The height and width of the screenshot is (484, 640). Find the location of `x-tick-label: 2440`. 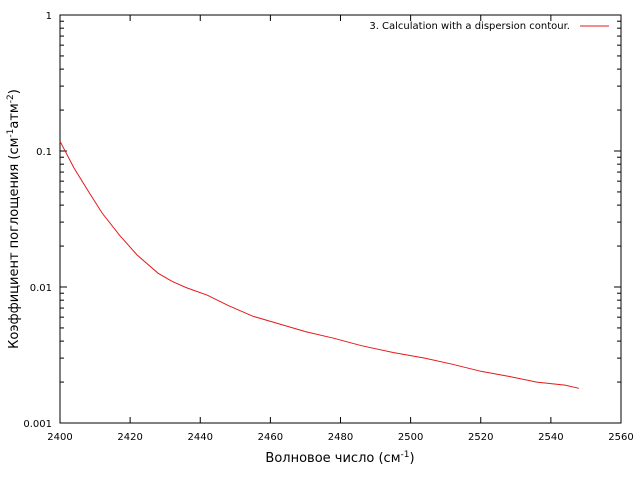

x-tick-label: 2440 is located at coordinates (200, 437).